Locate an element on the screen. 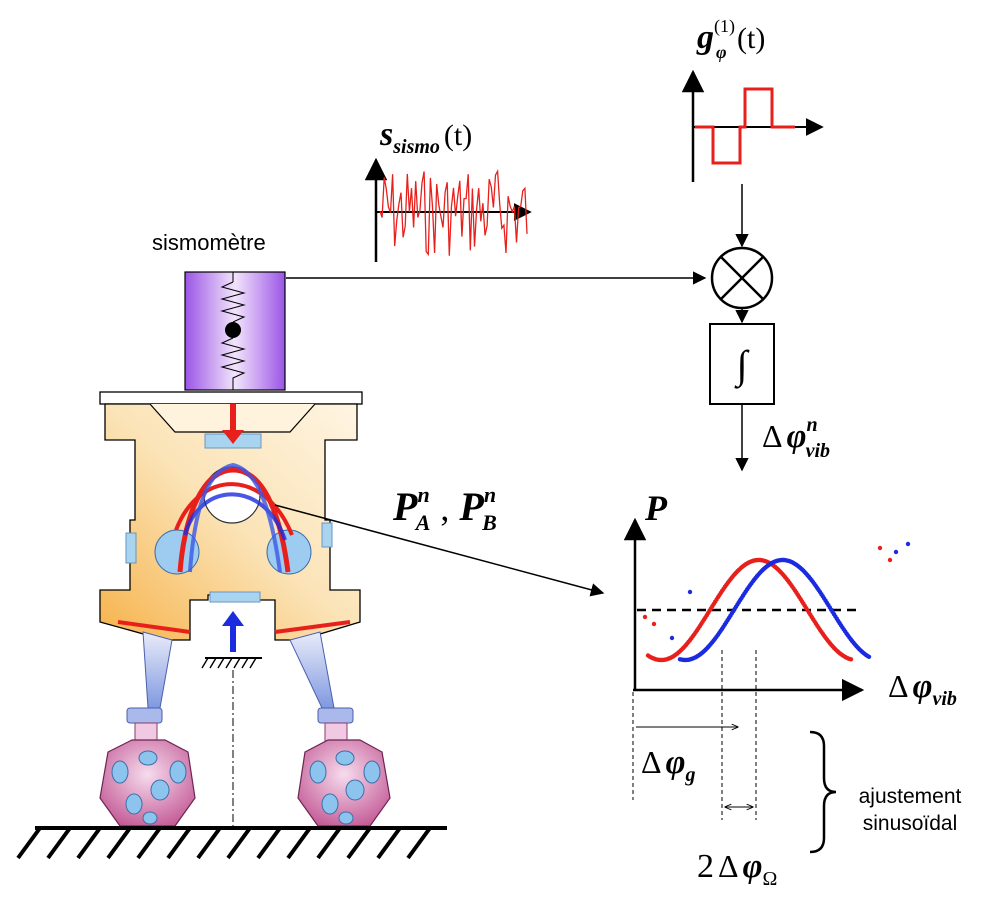 The width and height of the screenshot is (1006, 900). mass-icon is located at coordinates (233, 330).